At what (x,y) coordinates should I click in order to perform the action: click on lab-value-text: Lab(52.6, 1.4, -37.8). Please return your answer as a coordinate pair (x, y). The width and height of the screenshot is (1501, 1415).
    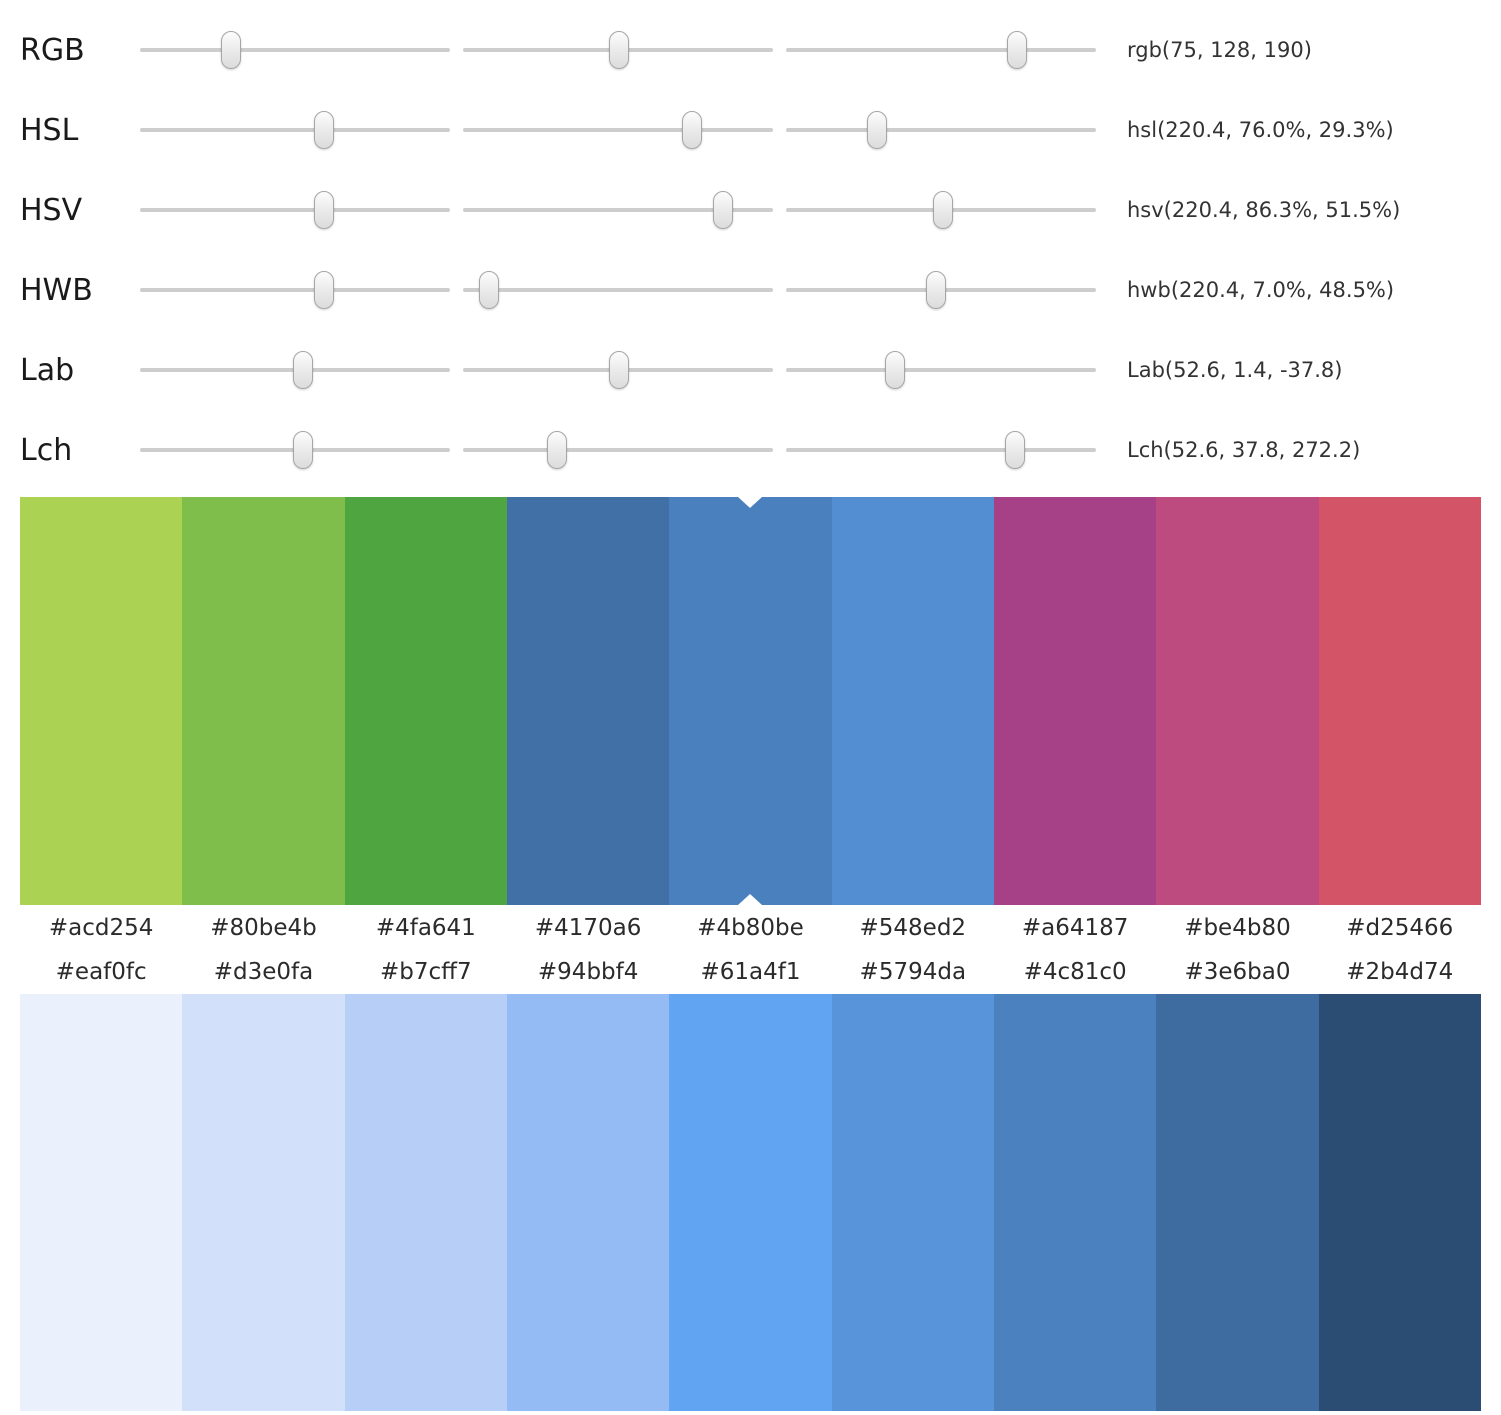
    Looking at the image, I should click on (1235, 370).